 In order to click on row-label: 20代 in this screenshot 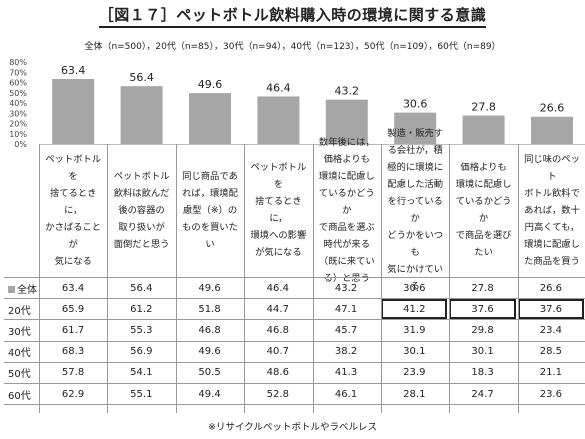, I will do `click(21, 309)`.